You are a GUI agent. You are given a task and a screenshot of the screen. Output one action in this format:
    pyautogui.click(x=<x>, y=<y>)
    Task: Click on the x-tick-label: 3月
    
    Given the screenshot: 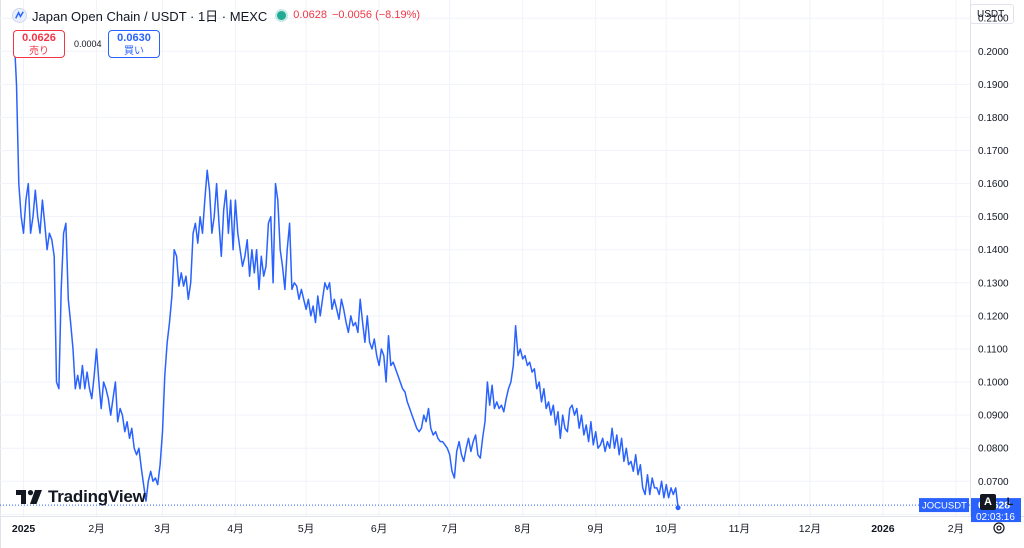 What is the action you would take?
    pyautogui.click(x=162, y=529)
    